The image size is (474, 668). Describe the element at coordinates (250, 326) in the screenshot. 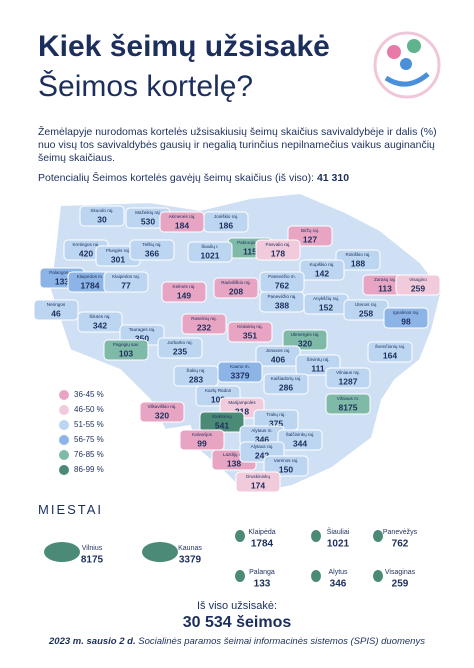

I see `region-name: Kėdainių raj.` at that location.